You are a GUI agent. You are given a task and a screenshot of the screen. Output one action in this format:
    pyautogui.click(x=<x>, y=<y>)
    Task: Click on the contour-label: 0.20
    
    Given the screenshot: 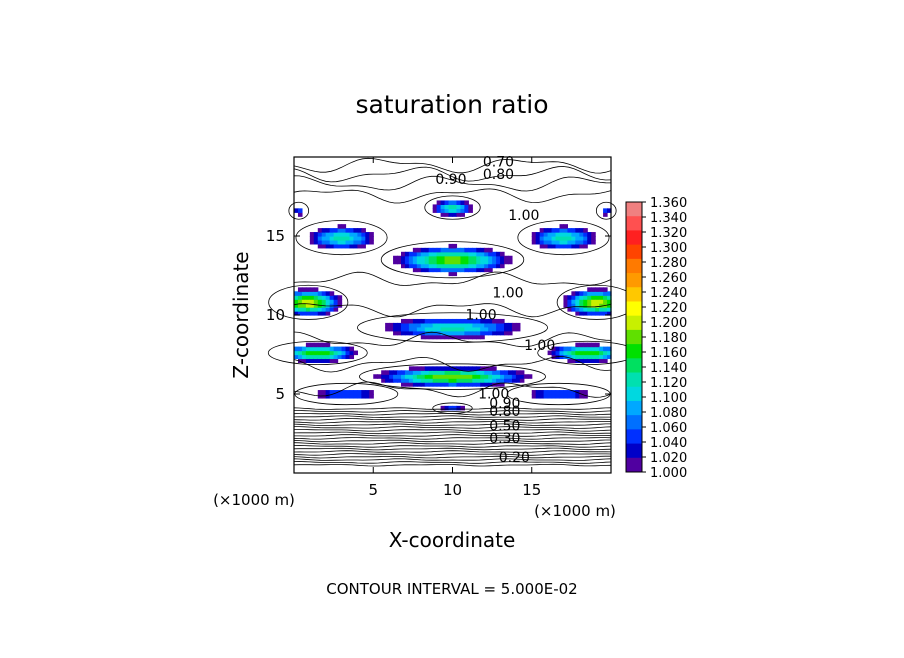 What is the action you would take?
    pyautogui.click(x=514, y=458)
    